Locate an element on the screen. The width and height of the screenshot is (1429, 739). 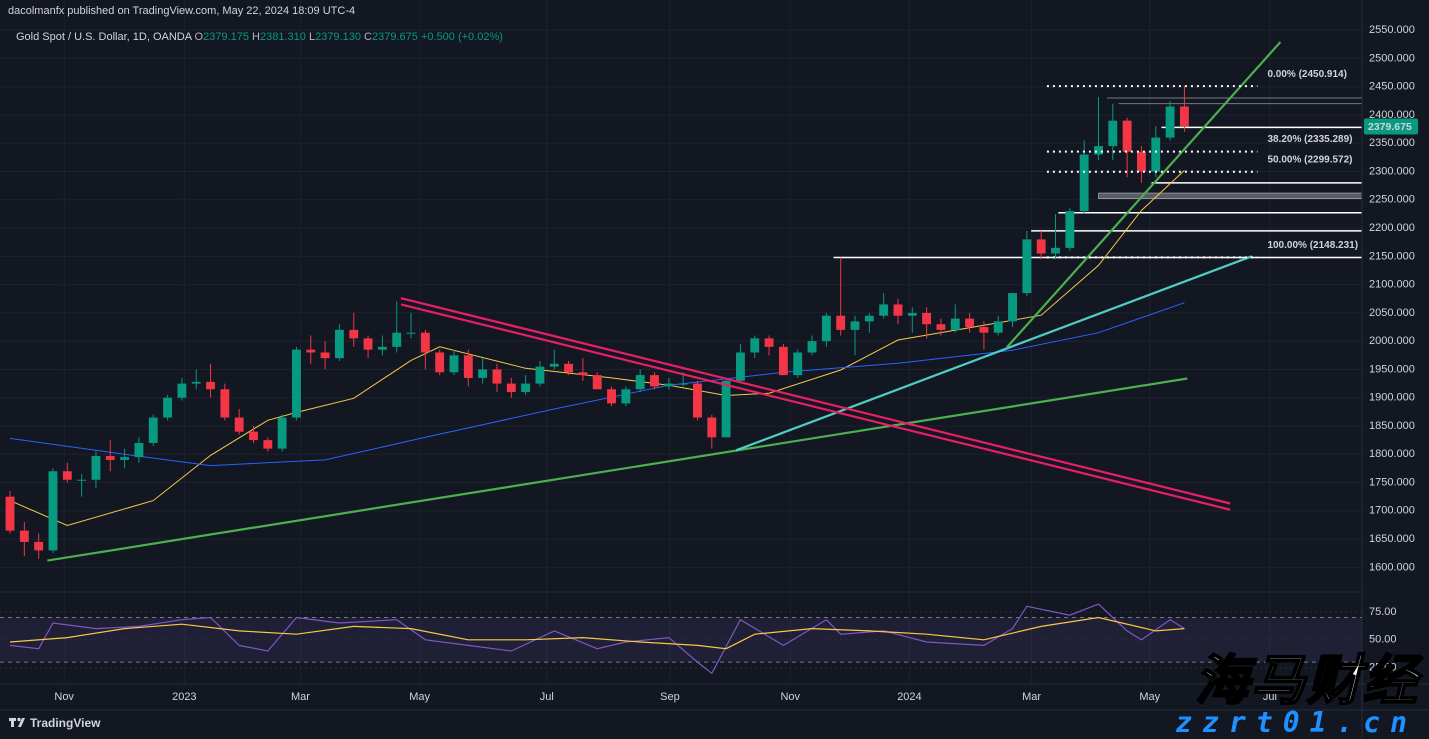
zone is located at coordinates (1230, 195).